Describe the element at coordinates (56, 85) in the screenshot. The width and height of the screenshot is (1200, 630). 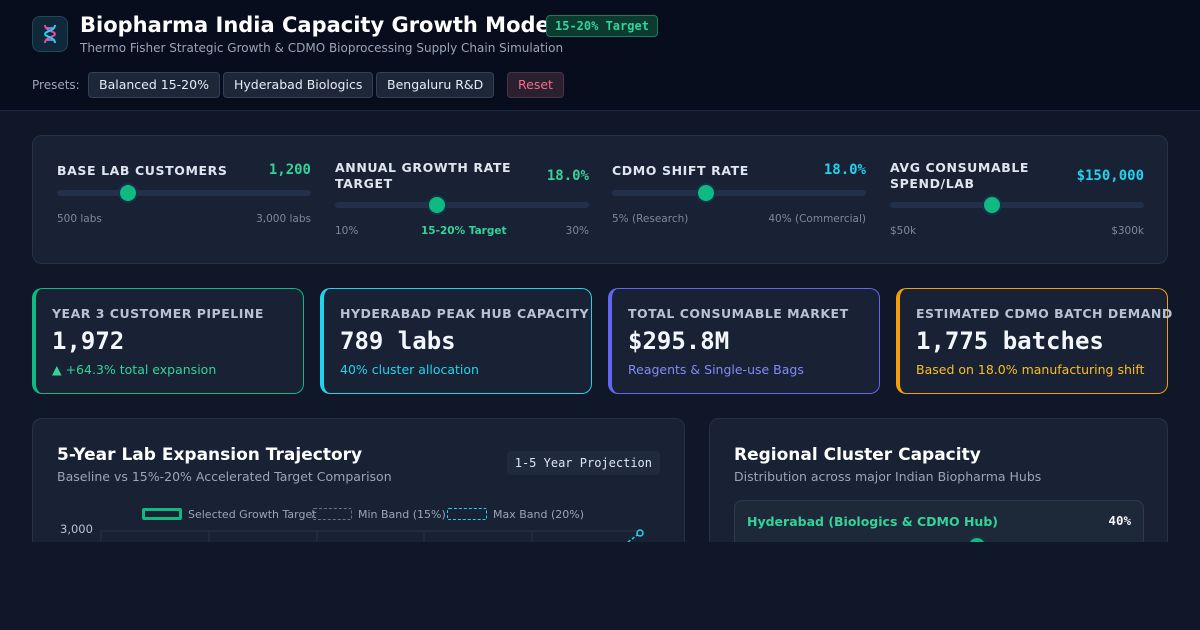
I see `presets-label: Presets:` at that location.